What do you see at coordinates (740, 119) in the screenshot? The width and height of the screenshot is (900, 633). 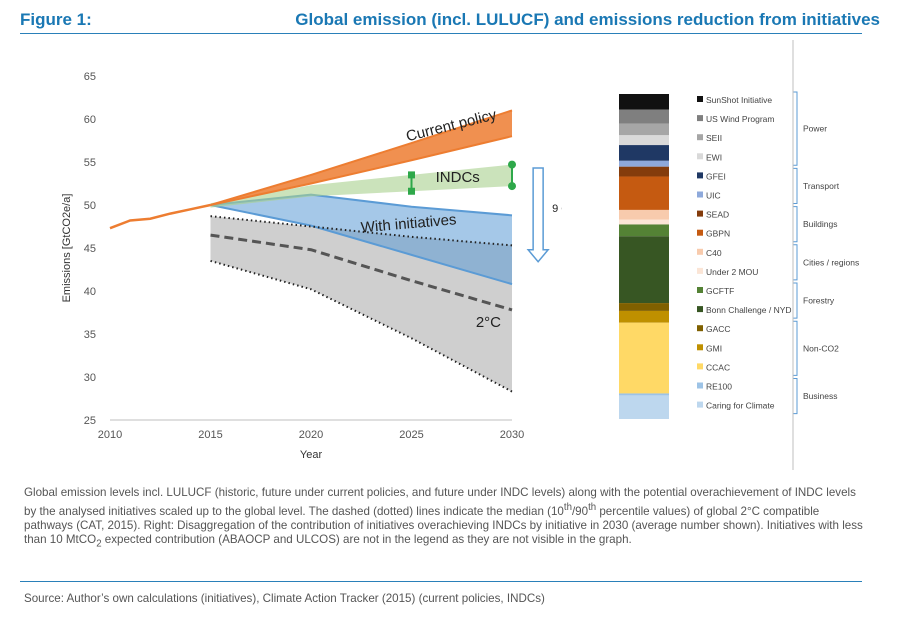 I see `legend-label: US Wind Program` at bounding box center [740, 119].